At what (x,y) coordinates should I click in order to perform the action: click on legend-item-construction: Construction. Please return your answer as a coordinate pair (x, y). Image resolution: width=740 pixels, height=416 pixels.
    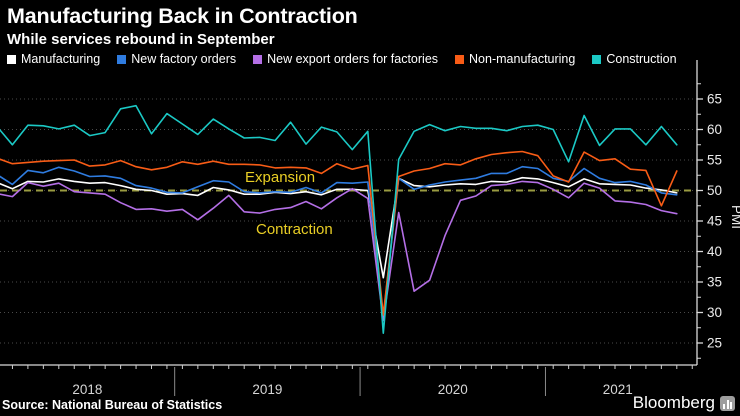
    Looking at the image, I should click on (634, 59).